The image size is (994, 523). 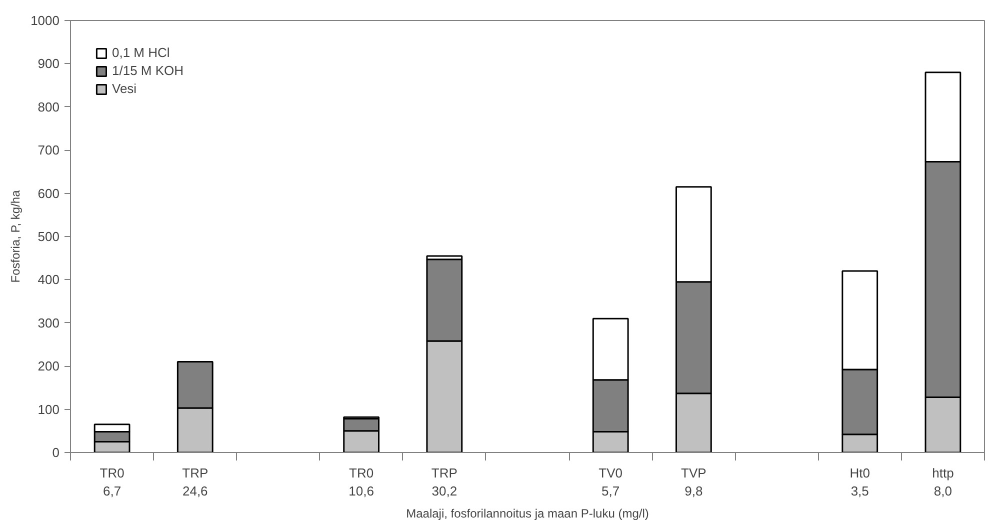 I want to click on x-tick-label: TVP 9,8, so click(x=693, y=482).